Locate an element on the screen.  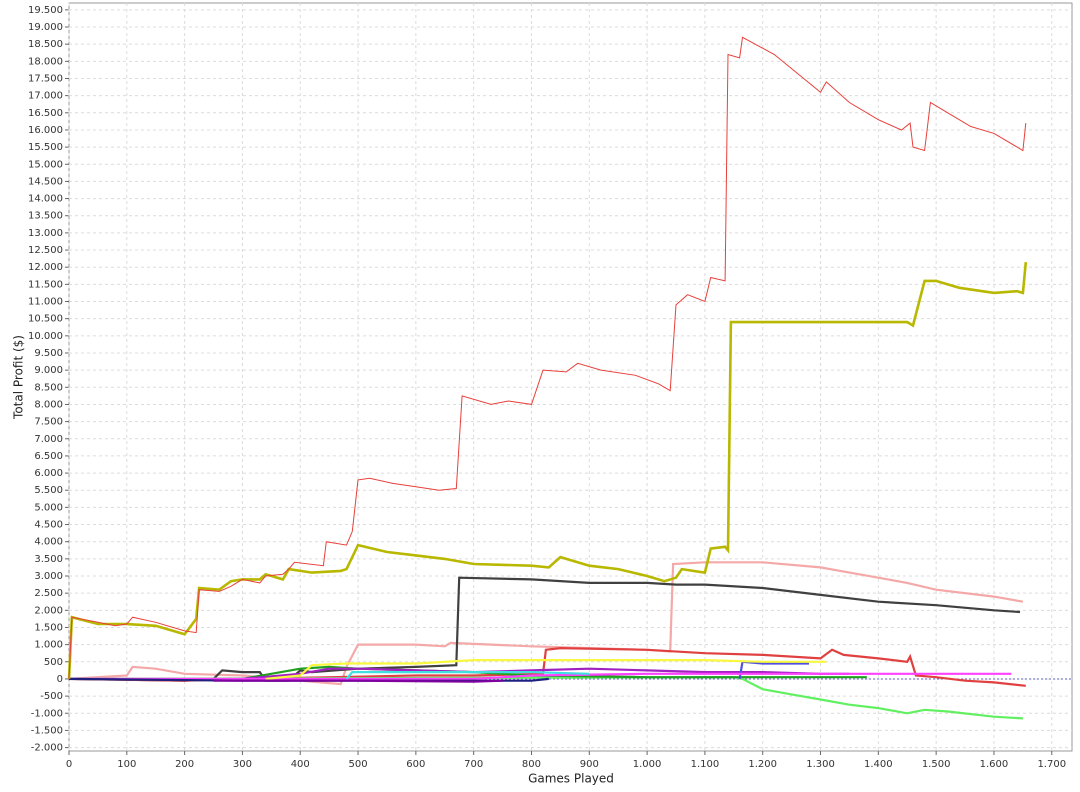
y-tick-label: 16.000 is located at coordinates (45, 130).